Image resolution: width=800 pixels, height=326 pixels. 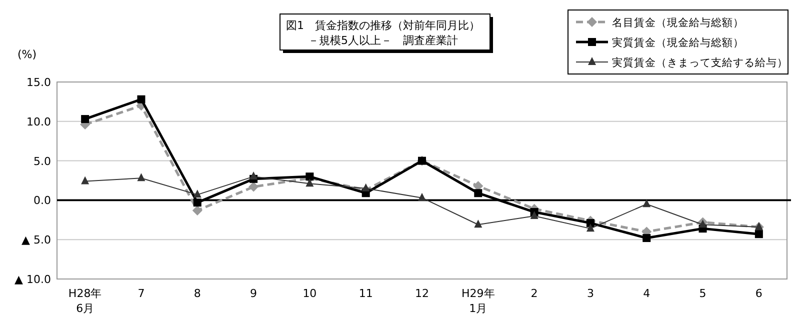 I want to click on x-tick-label: H28年 6月, so click(x=85, y=301).